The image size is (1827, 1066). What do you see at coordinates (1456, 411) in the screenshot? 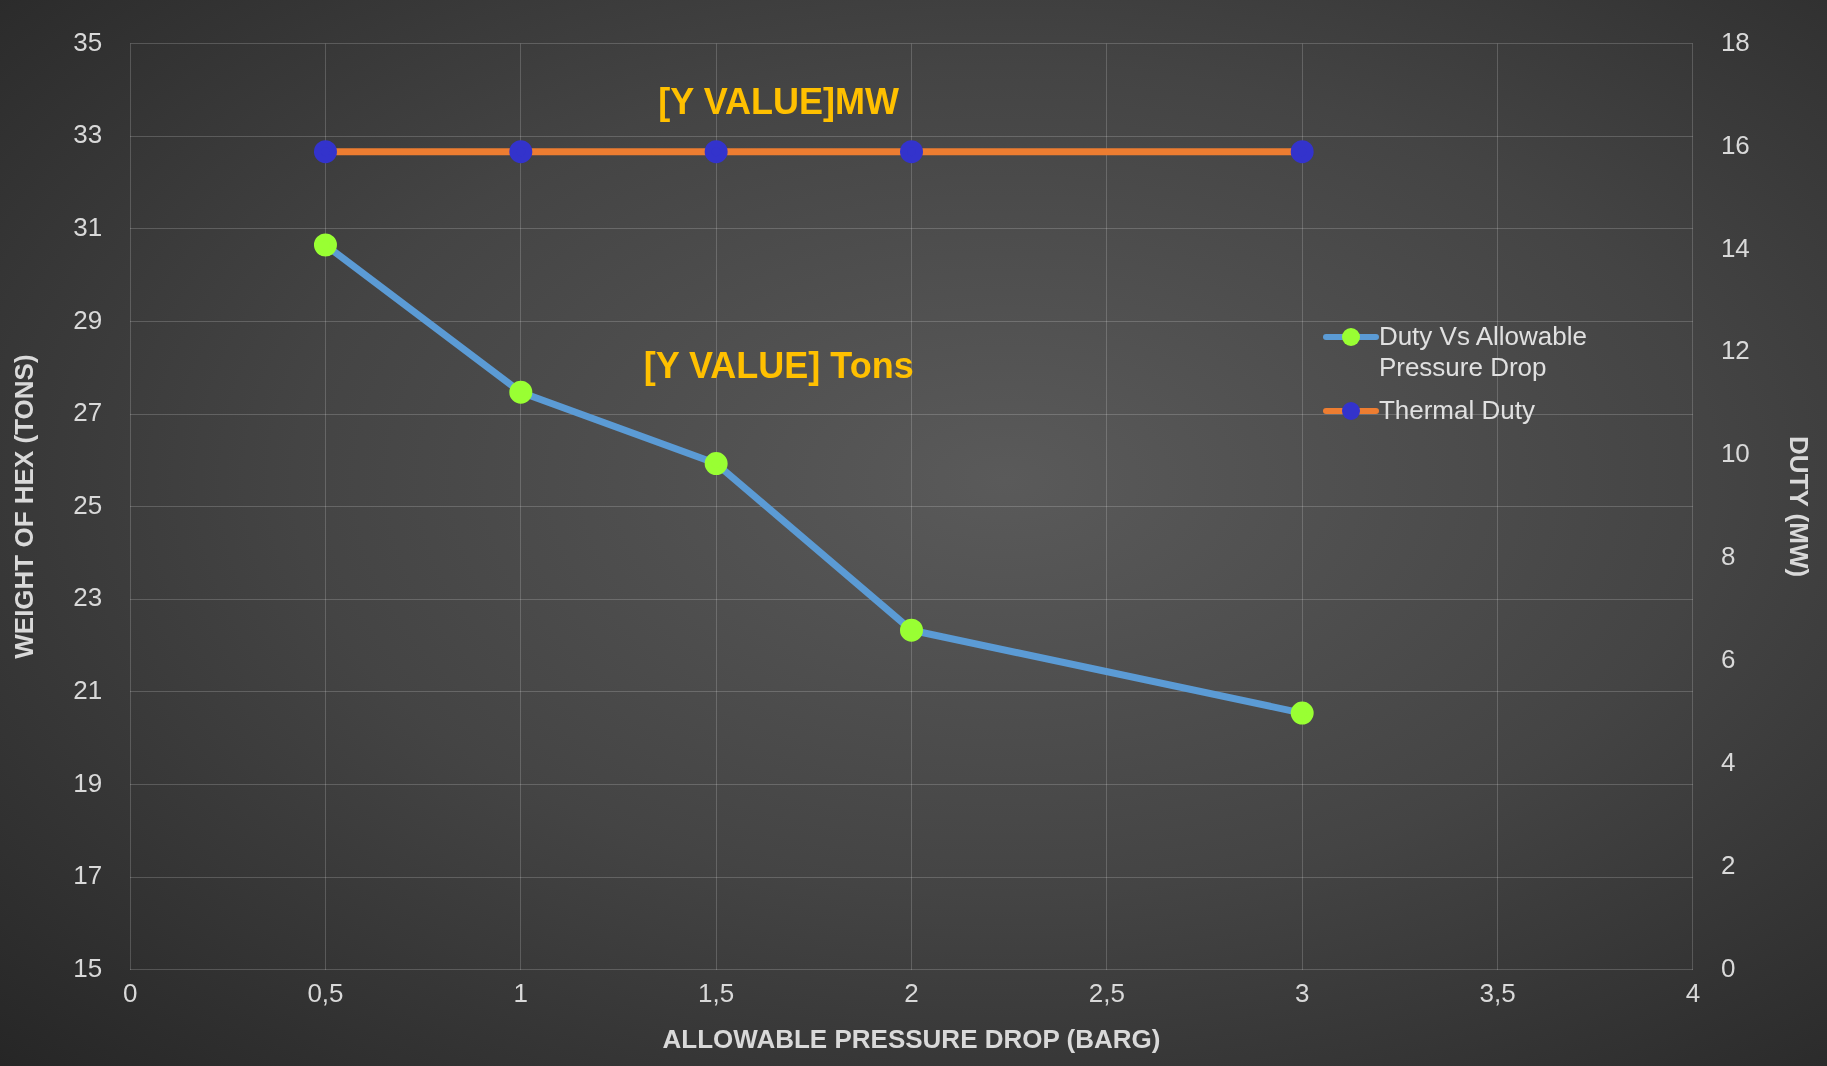
I see `legend-label: Thermal Duty` at bounding box center [1456, 411].